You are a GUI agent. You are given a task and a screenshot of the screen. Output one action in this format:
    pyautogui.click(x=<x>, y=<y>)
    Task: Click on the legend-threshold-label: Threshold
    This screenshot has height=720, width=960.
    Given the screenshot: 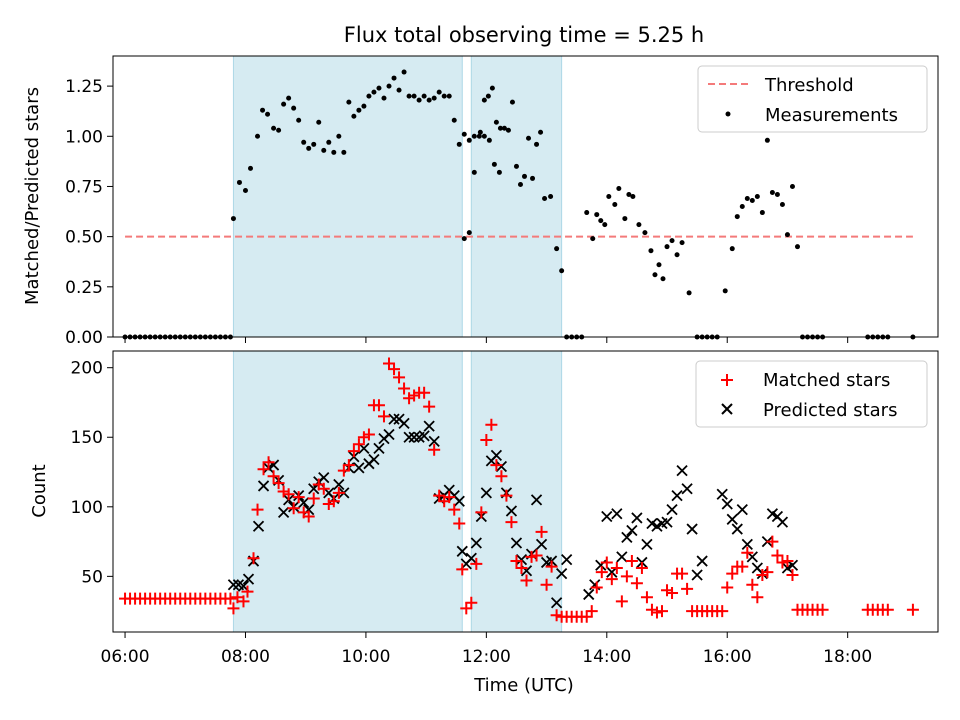 What is the action you would take?
    pyautogui.click(x=809, y=85)
    